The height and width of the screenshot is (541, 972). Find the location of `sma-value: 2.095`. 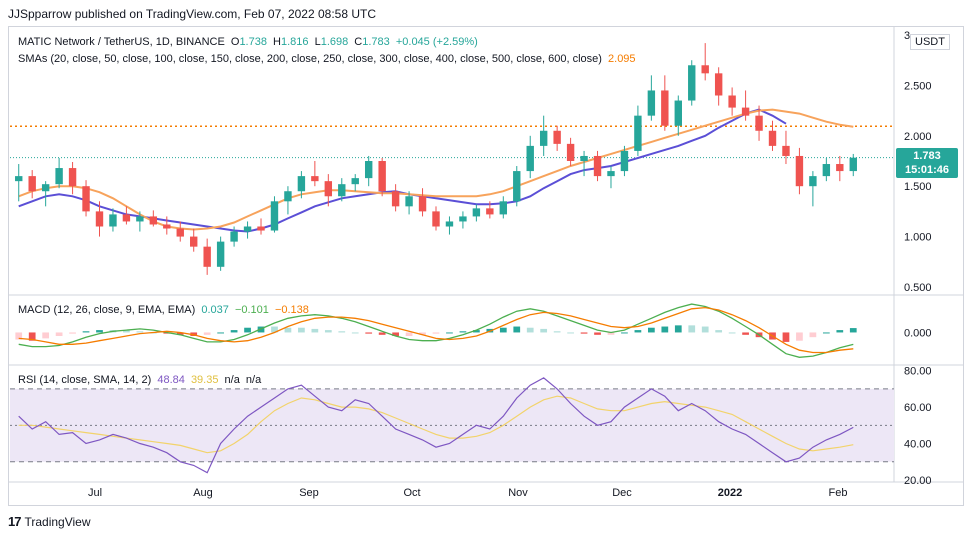

sma-value: 2.095 is located at coordinates (622, 59).